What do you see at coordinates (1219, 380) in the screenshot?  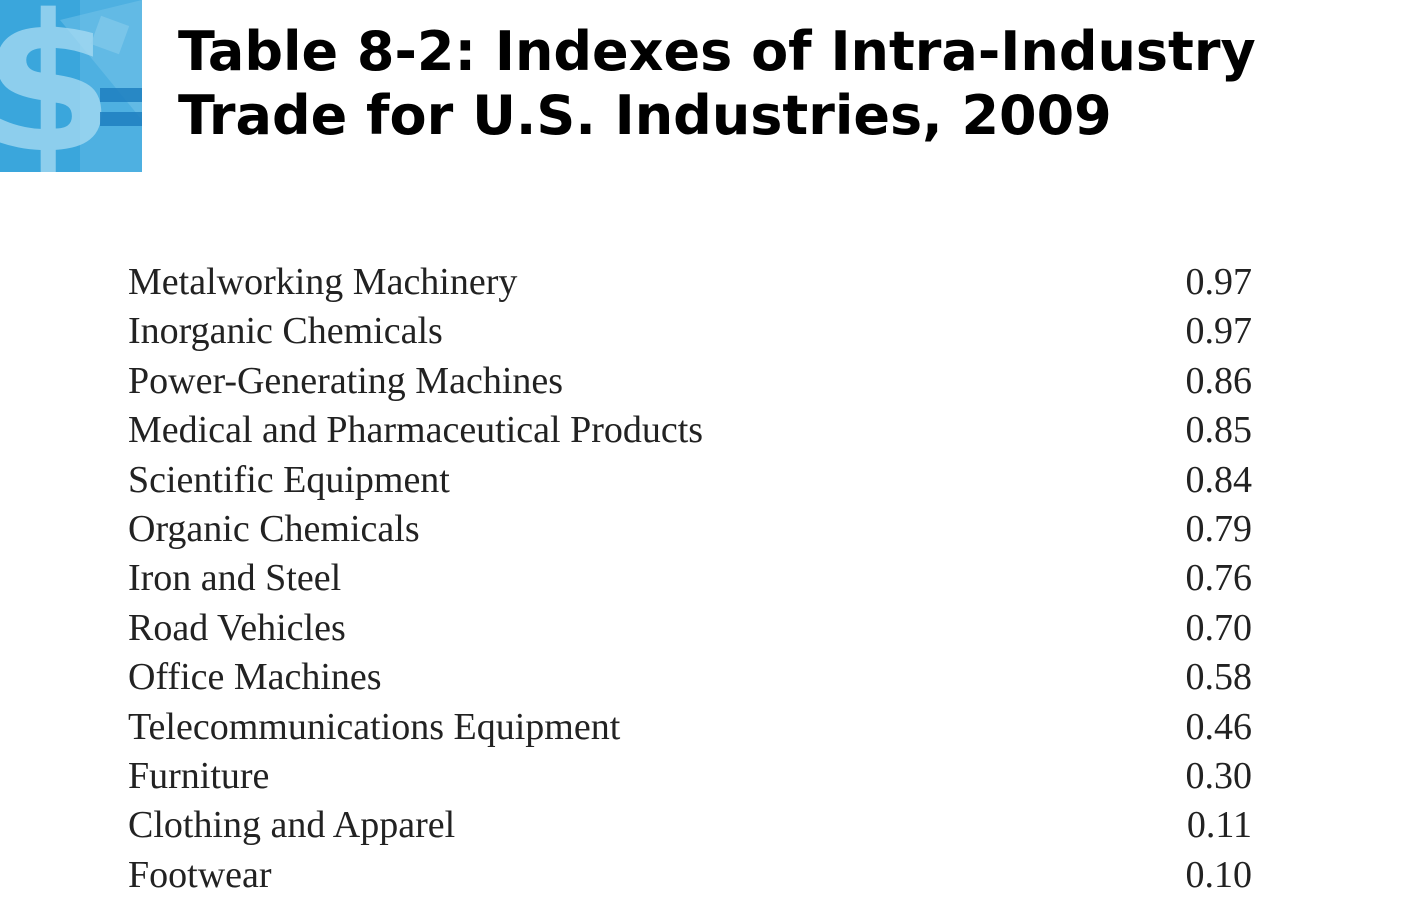 I see `industry-index: 0.86` at bounding box center [1219, 380].